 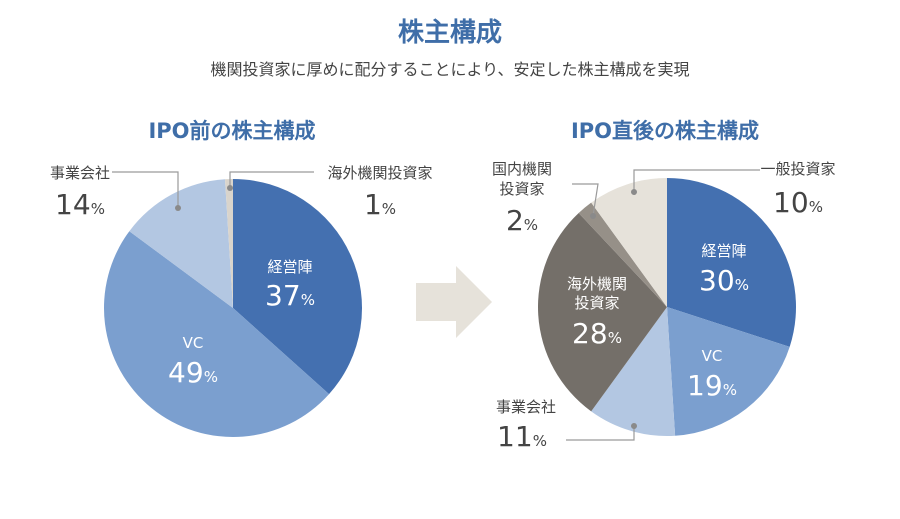 I want to click on post-ipo-overseas-label-line2: 投資家, so click(x=596, y=303).